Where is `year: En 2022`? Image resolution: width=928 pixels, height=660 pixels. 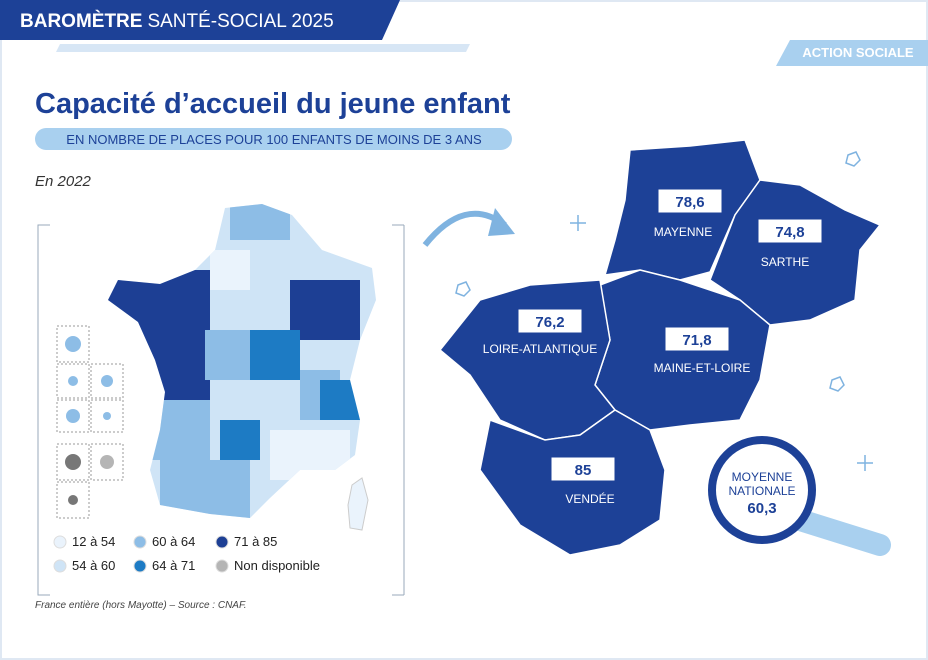
year: En 2022 is located at coordinates (63, 181).